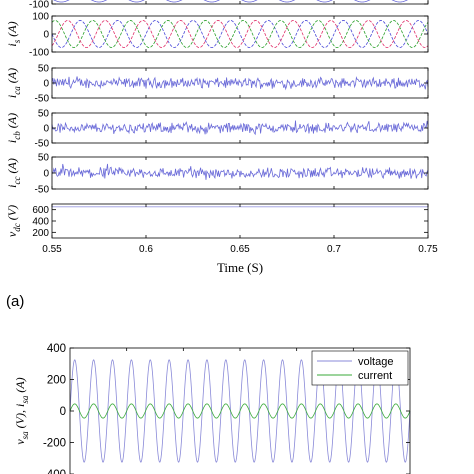  What do you see at coordinates (12, 77) in the screenshot?
I see `subplot-2-ylabel-suffix-0: (A)` at bounding box center [12, 77].